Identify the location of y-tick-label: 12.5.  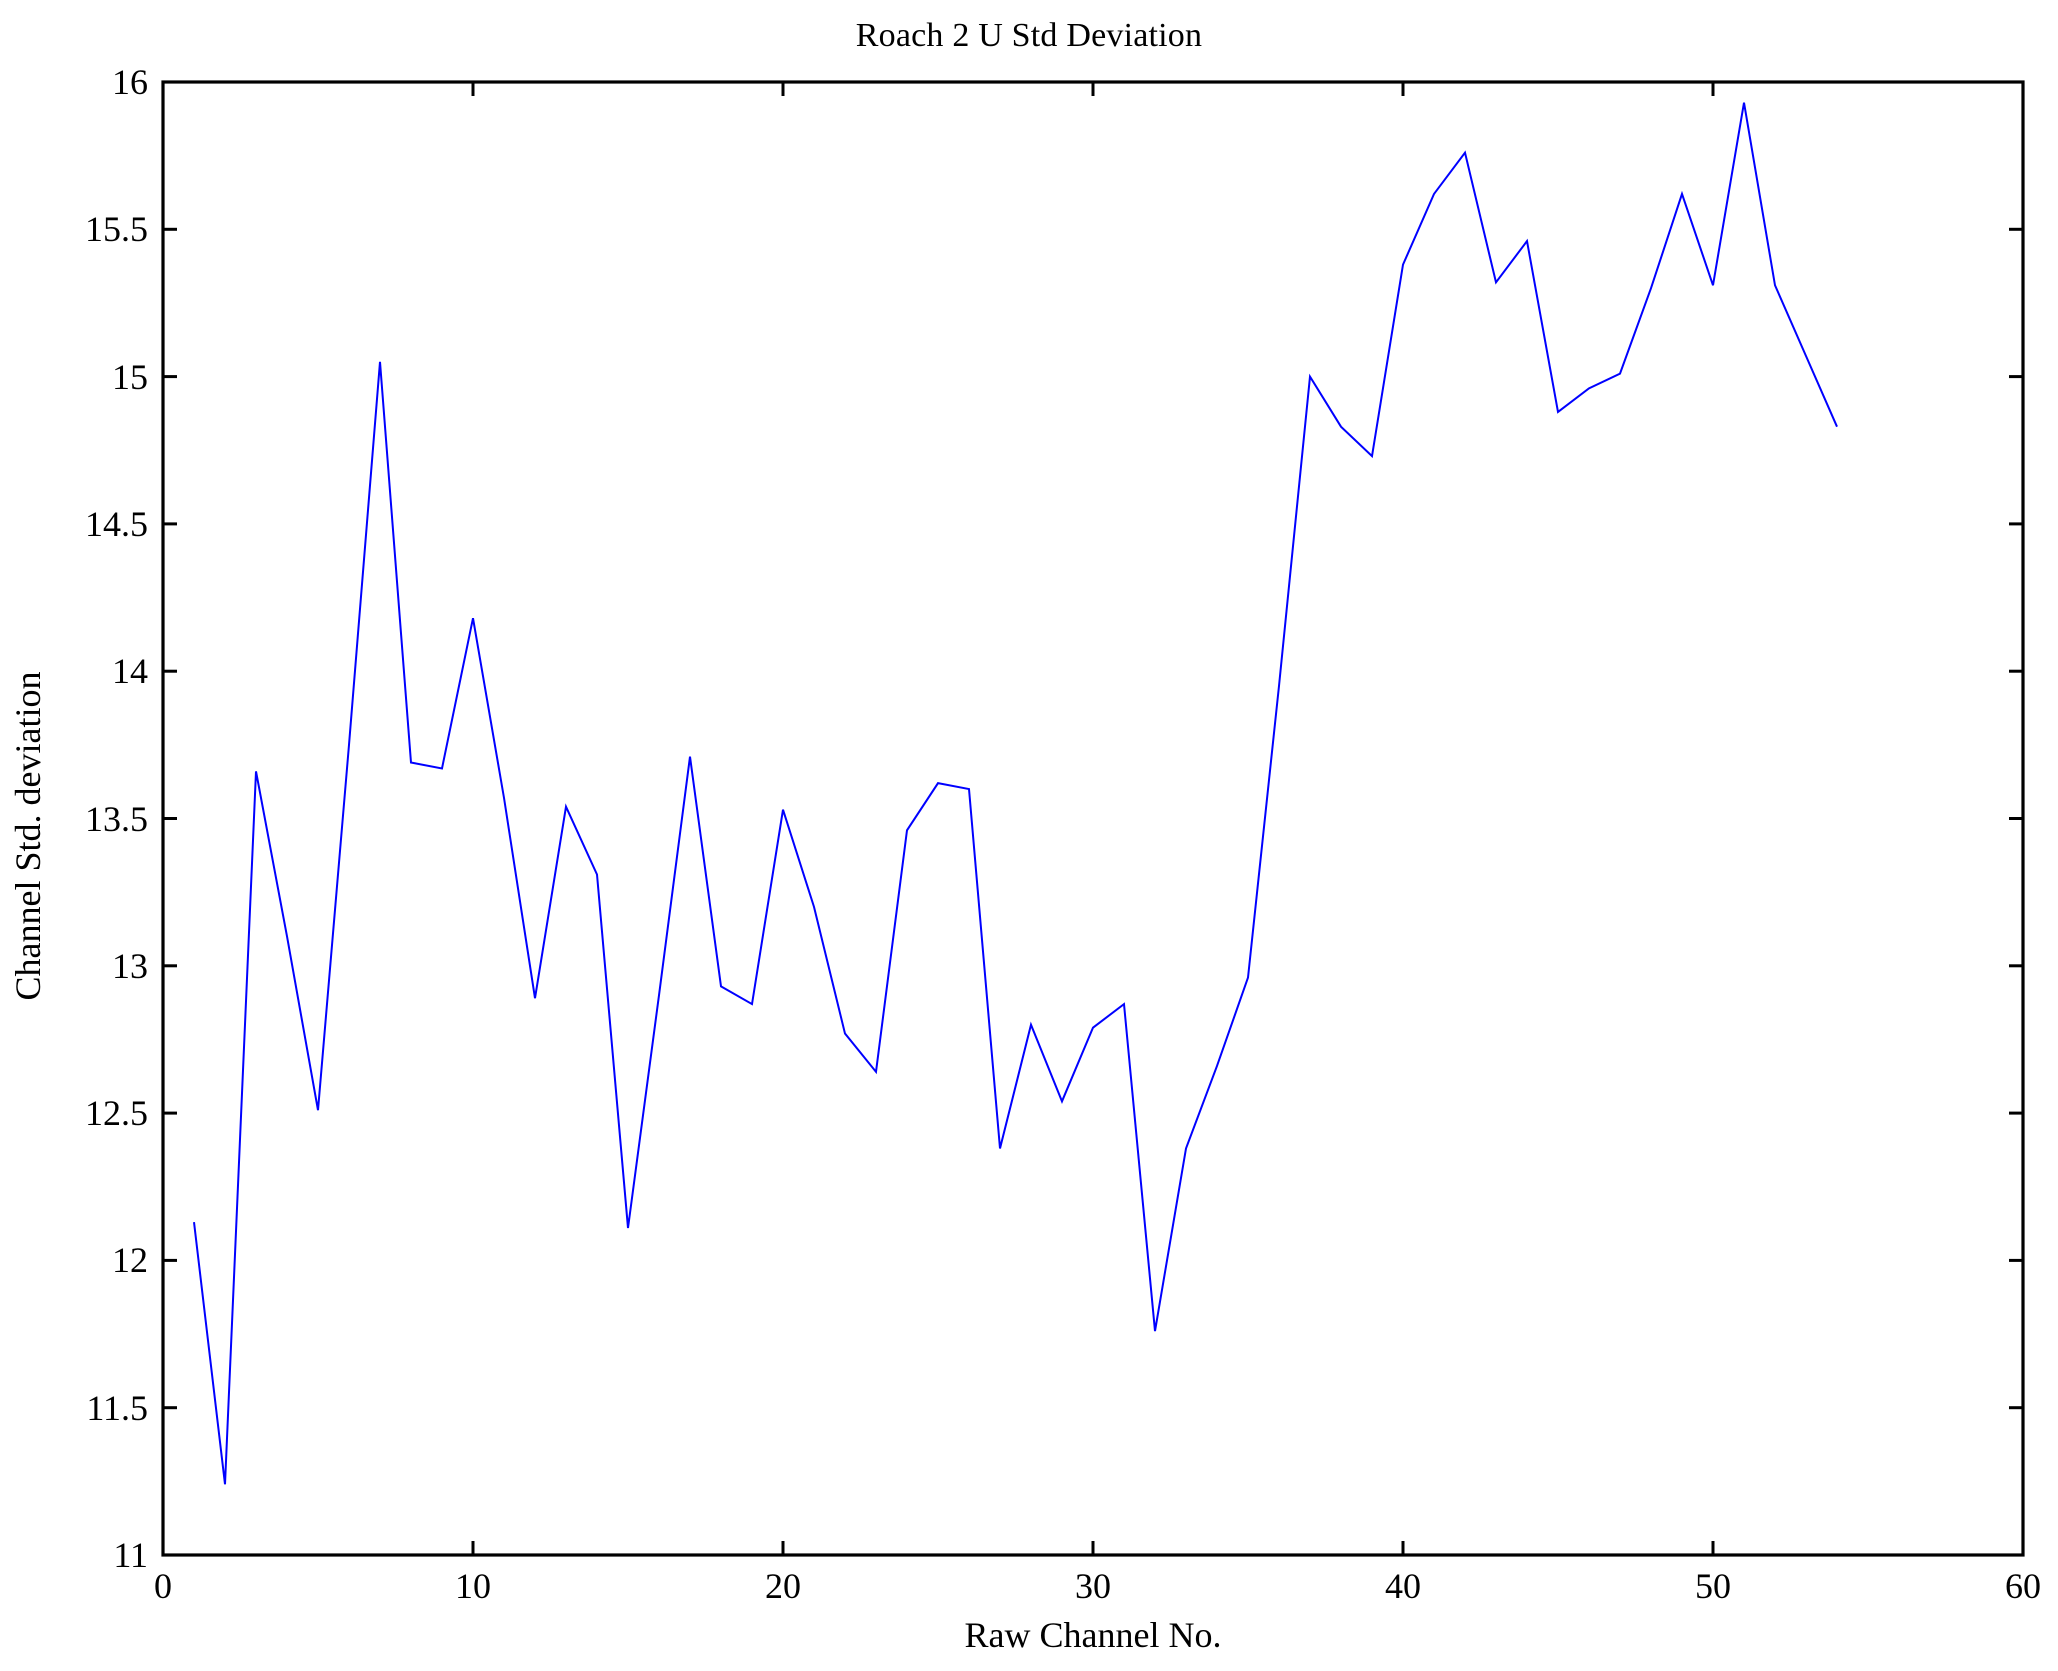
(116, 1113).